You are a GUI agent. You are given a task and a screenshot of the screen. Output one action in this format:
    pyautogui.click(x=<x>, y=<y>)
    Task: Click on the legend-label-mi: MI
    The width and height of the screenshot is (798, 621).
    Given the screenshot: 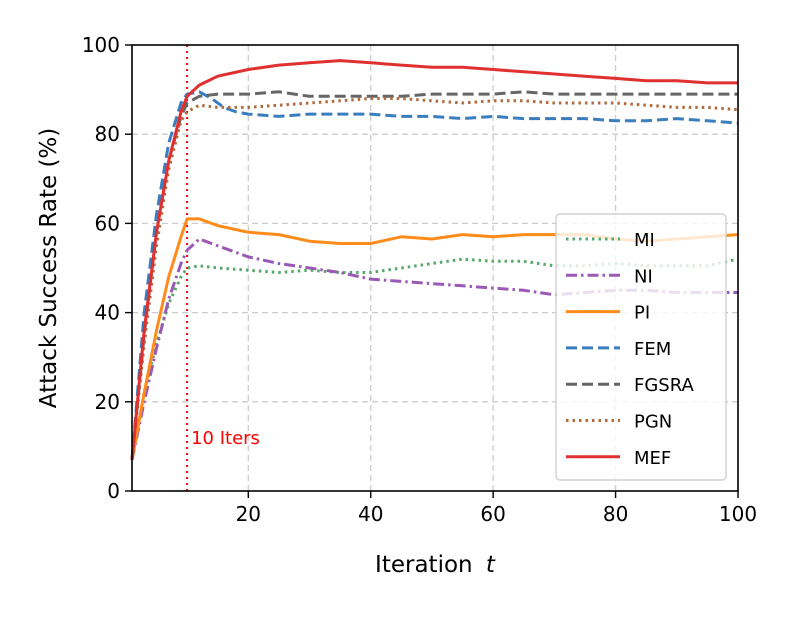 What is the action you would take?
    pyautogui.click(x=644, y=240)
    